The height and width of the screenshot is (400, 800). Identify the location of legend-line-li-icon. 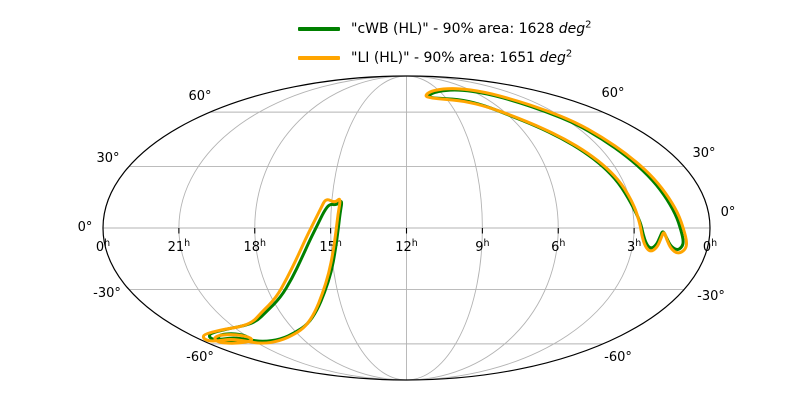
(319, 58).